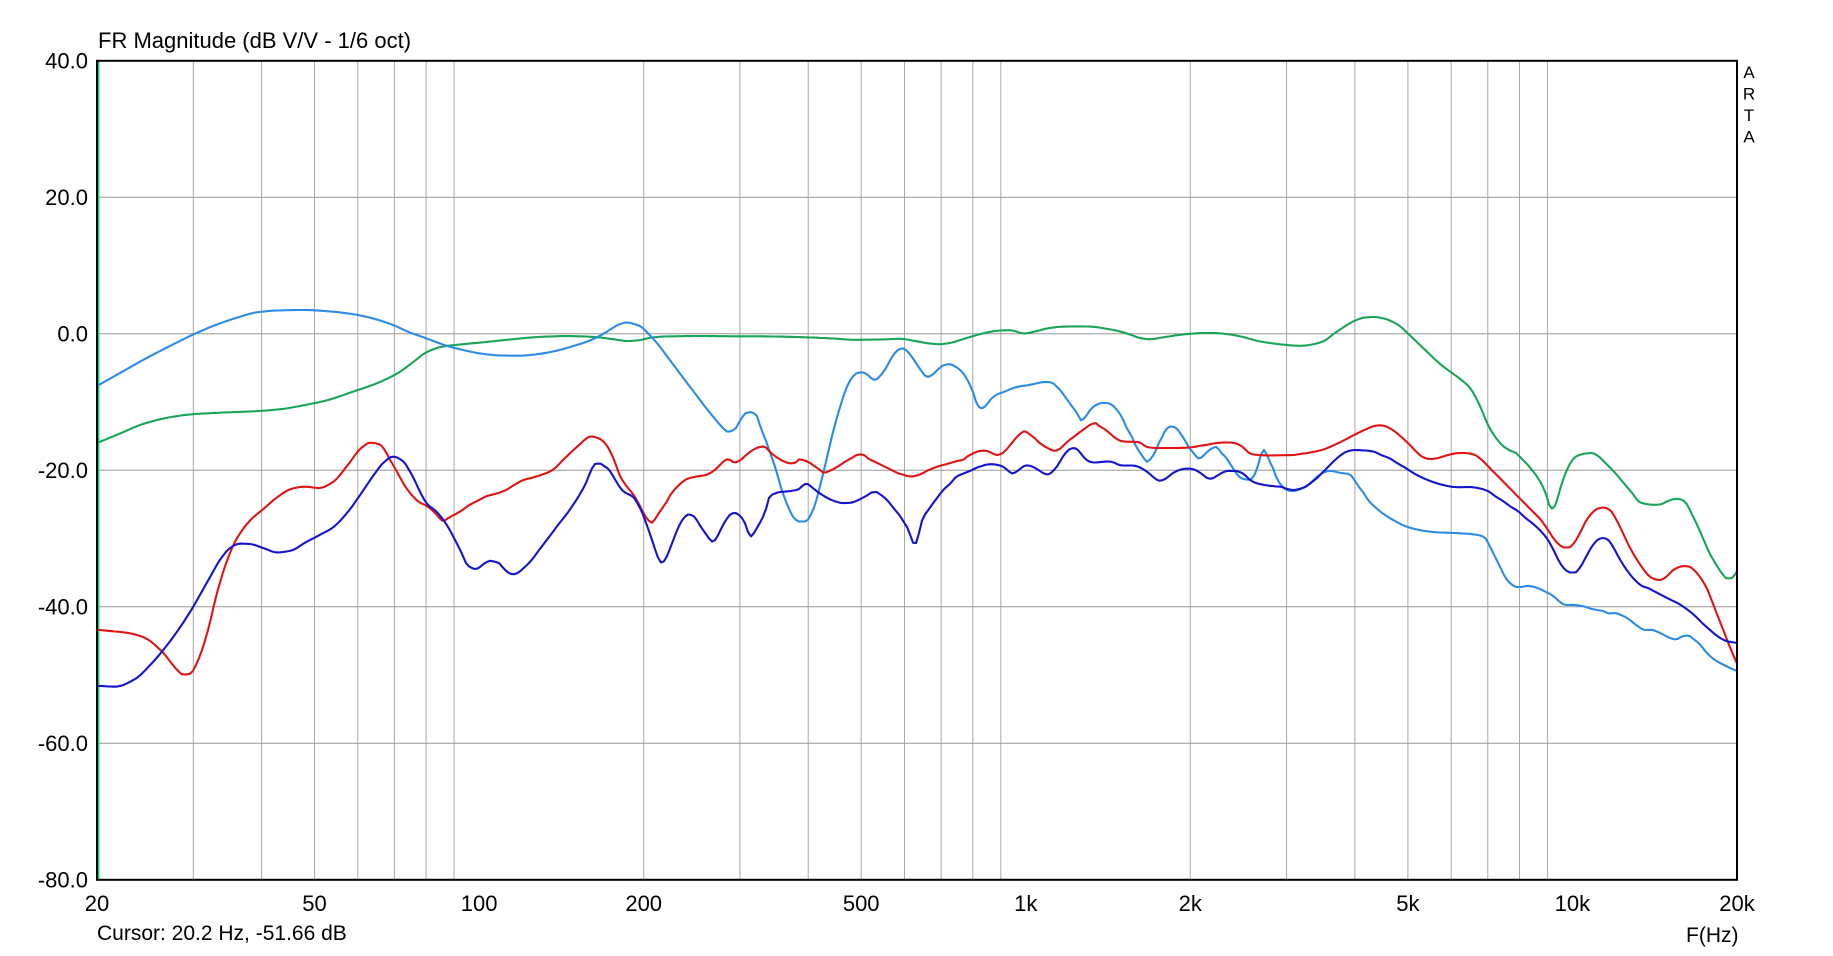  I want to click on svg-text: F(Hz), so click(1712, 935).